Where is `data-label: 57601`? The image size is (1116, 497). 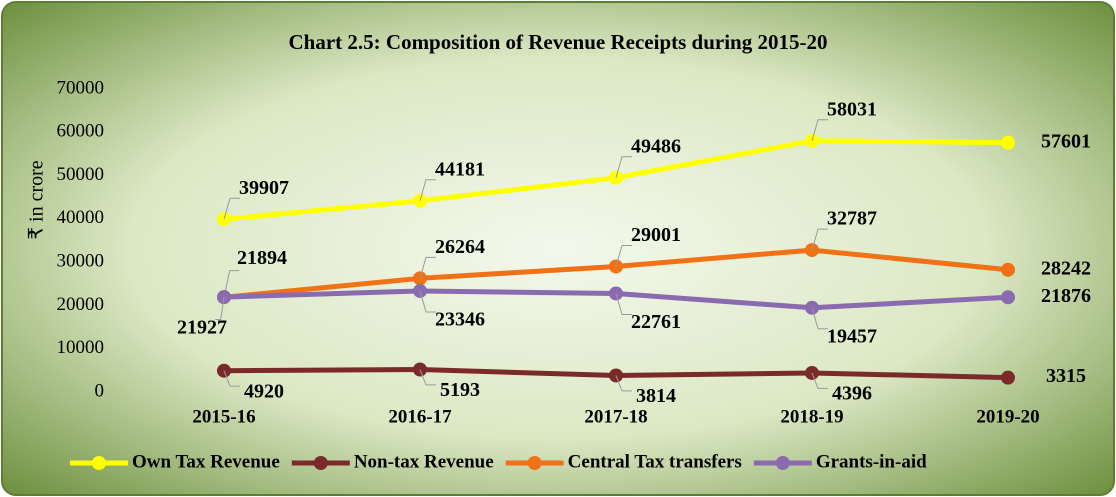 data-label: 57601 is located at coordinates (1066, 141).